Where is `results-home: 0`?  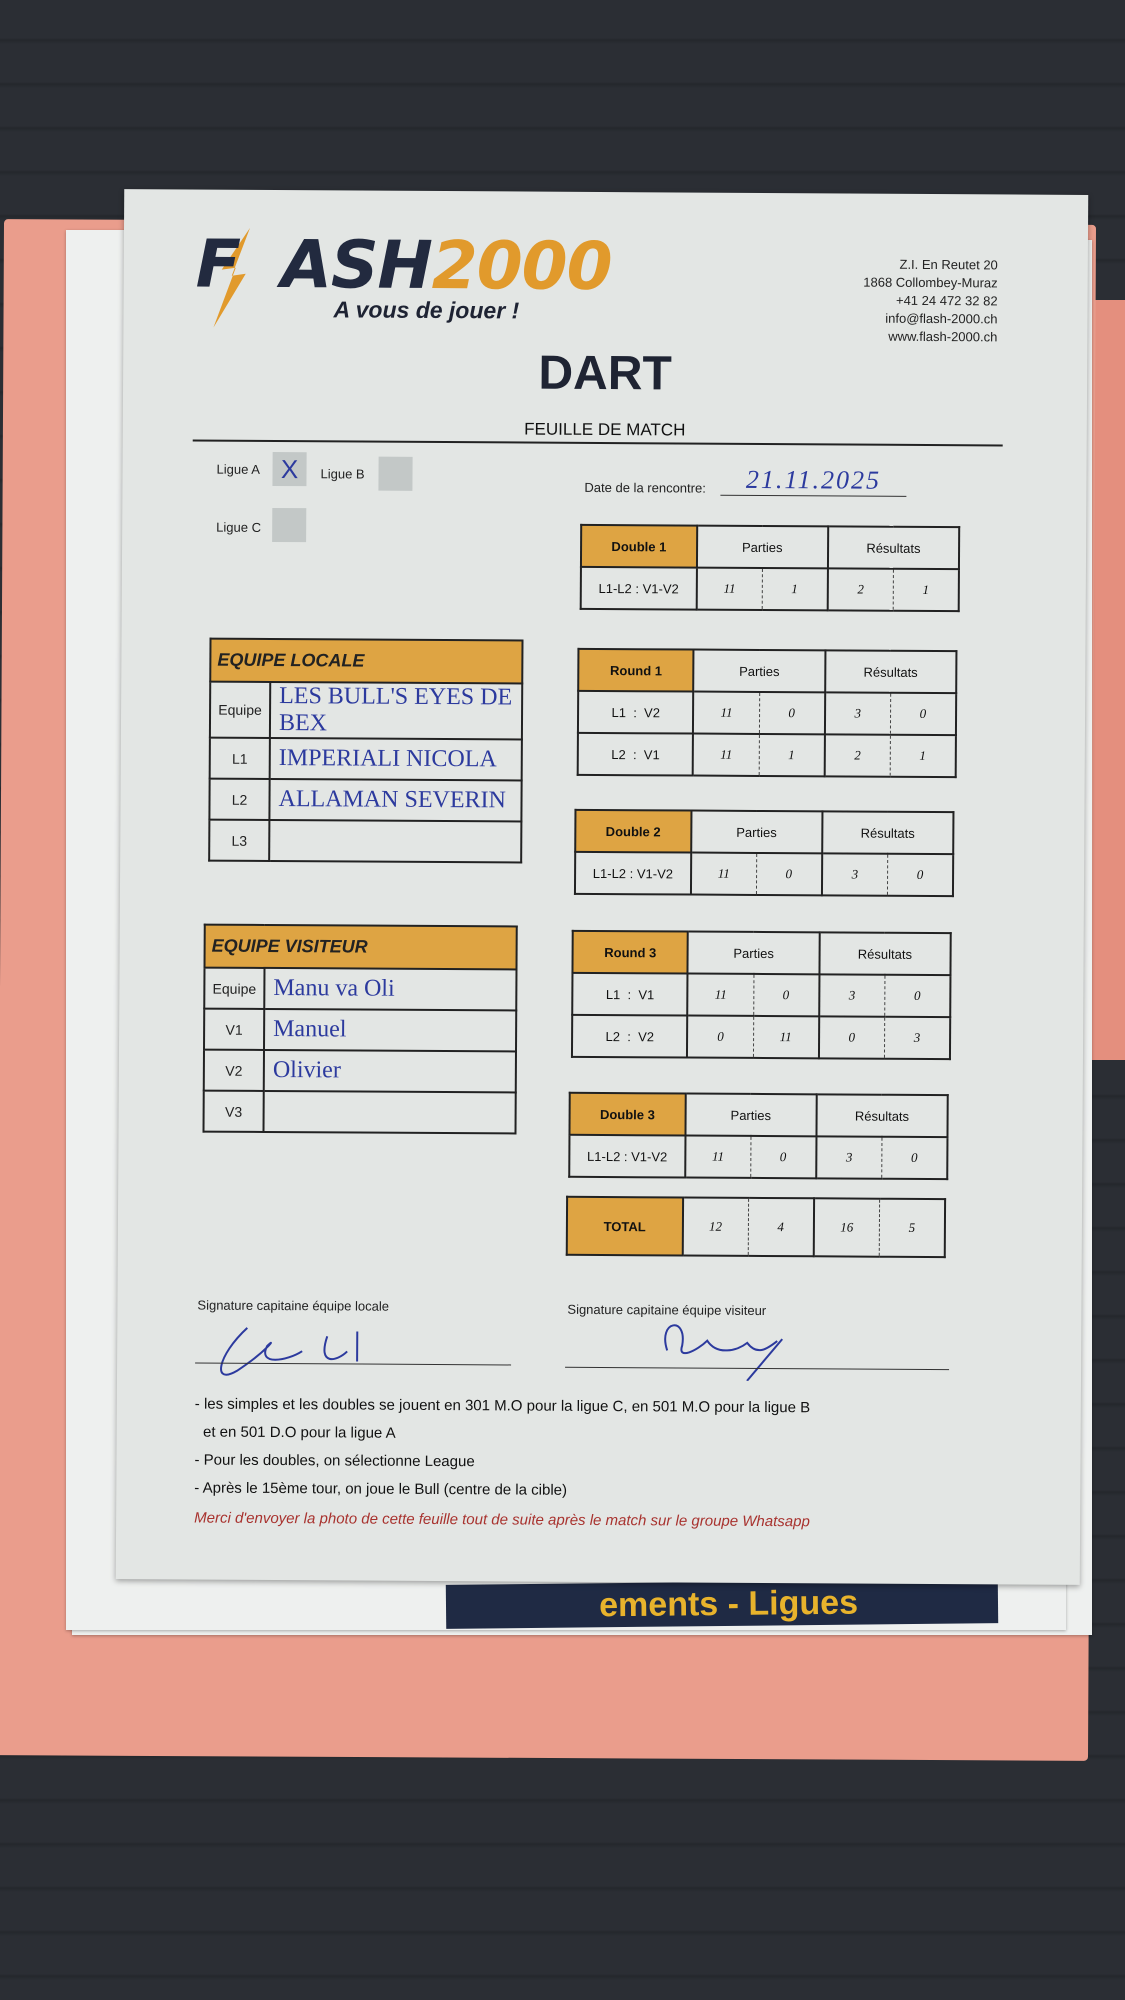 results-home: 0 is located at coordinates (851, 1037).